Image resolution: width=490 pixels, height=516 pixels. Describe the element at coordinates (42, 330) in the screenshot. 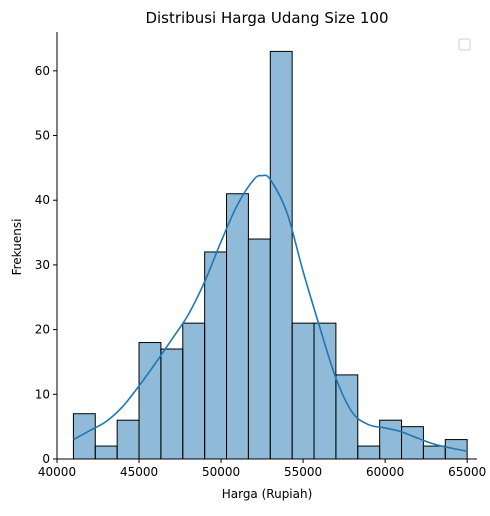

I see `y-tick-label: 20` at that location.